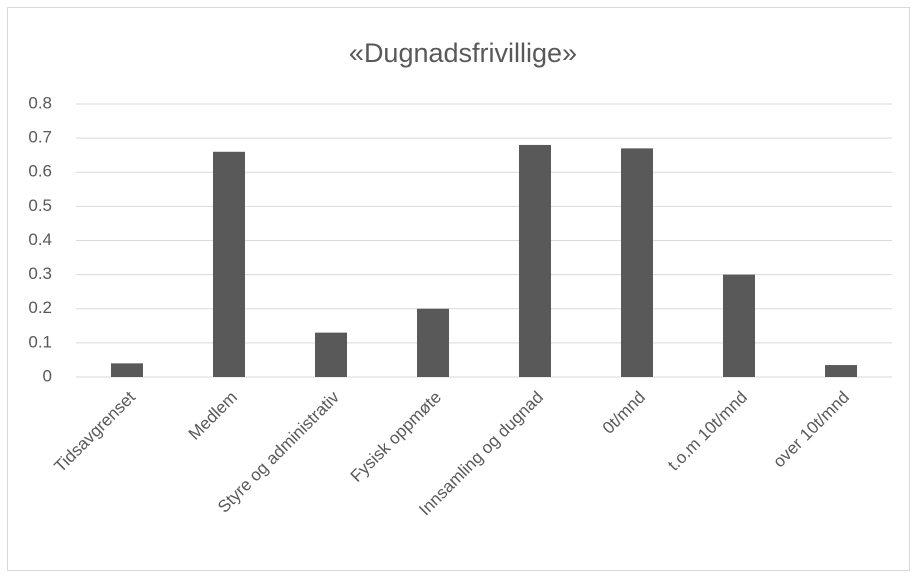  Describe the element at coordinates (463, 53) in the screenshot. I see `chart-title: «Dugnadsfrivillige»` at that location.